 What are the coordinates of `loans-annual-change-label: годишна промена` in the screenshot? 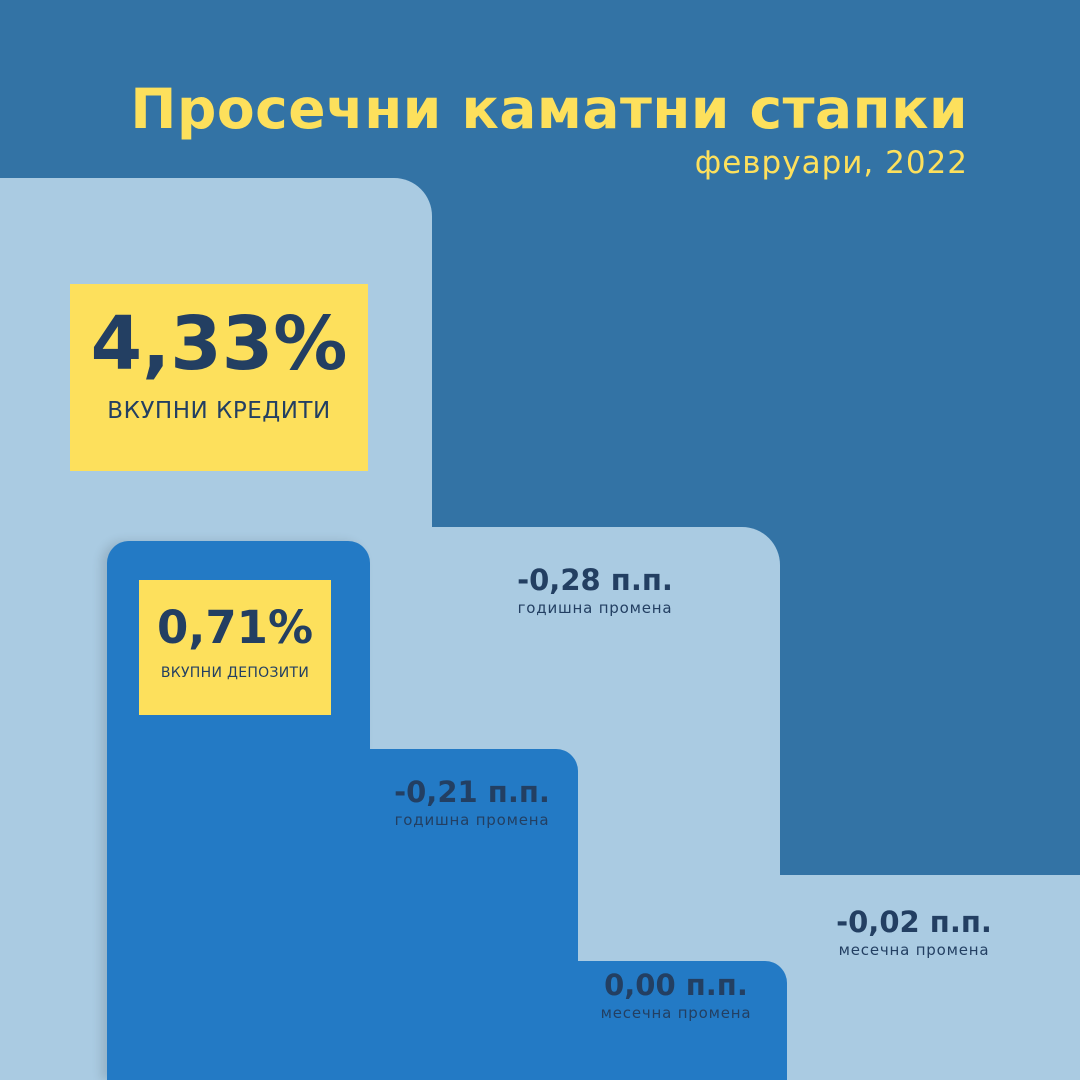 It's located at (595, 608).